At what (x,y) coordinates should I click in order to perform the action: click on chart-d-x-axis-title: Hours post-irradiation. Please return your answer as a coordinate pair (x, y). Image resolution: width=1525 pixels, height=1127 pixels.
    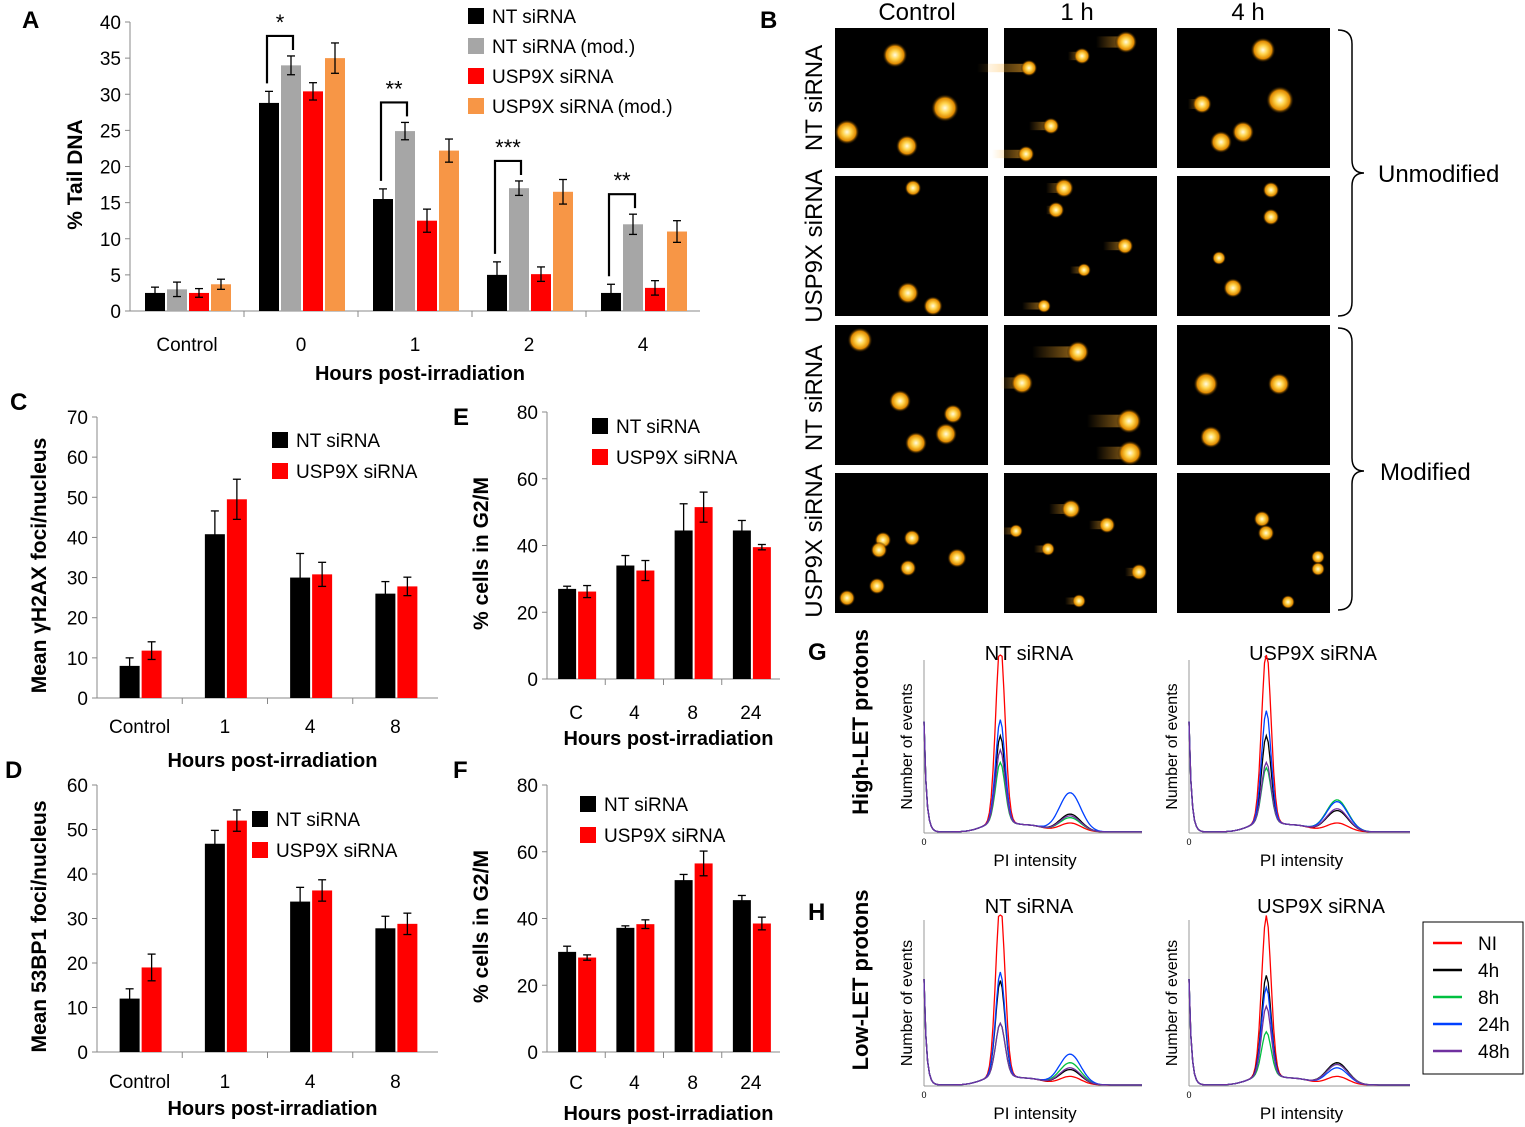
    Looking at the image, I should click on (272, 1109).